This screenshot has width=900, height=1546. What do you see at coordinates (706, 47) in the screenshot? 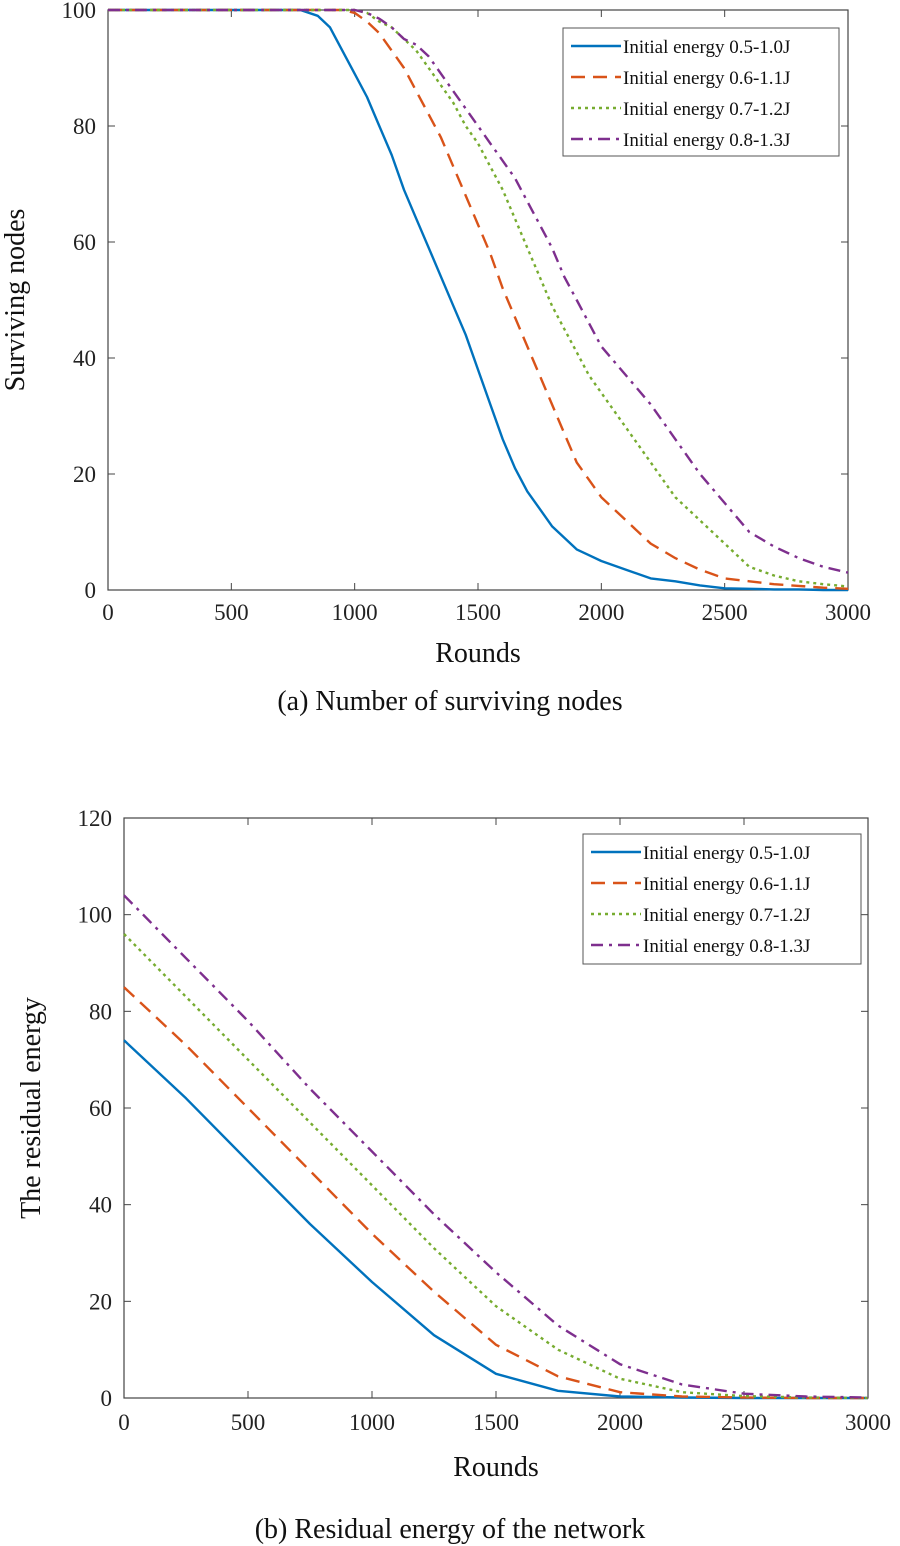
I see `c0-legend-label-1: Initial energy 0.5-1.0J` at bounding box center [706, 47].